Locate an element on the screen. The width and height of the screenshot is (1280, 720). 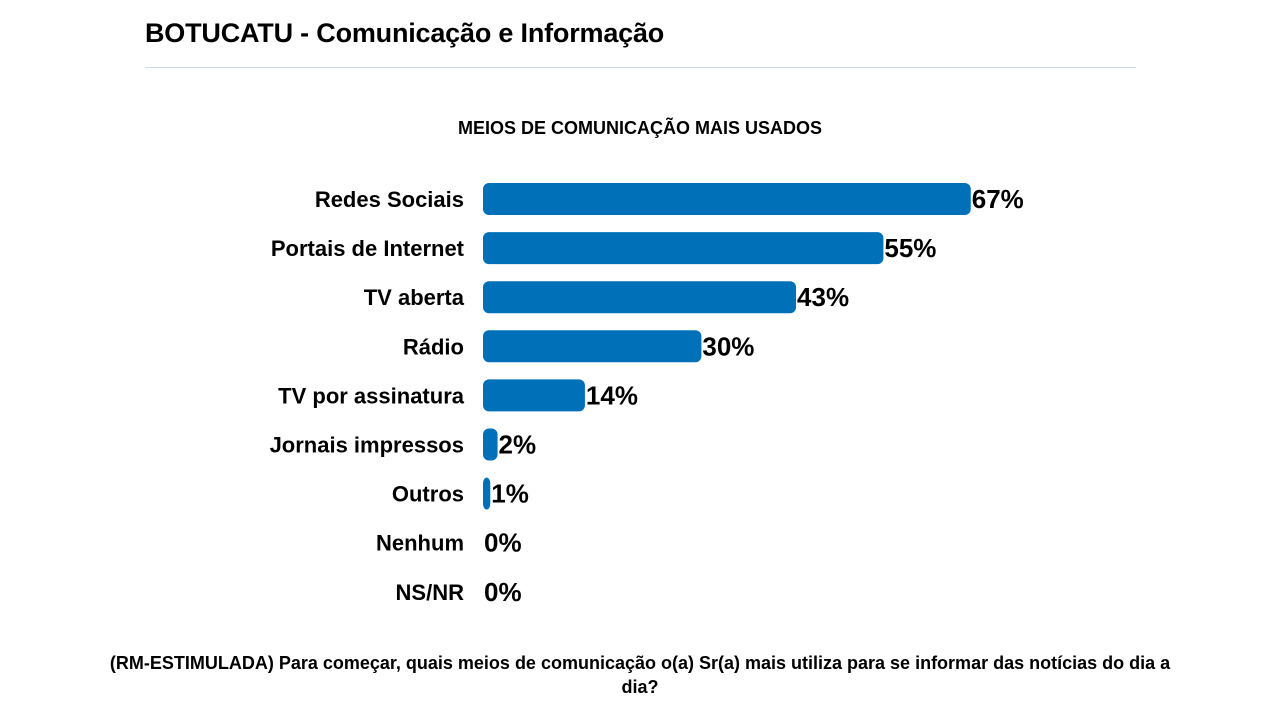
category-label: TV aberta is located at coordinates (414, 297).